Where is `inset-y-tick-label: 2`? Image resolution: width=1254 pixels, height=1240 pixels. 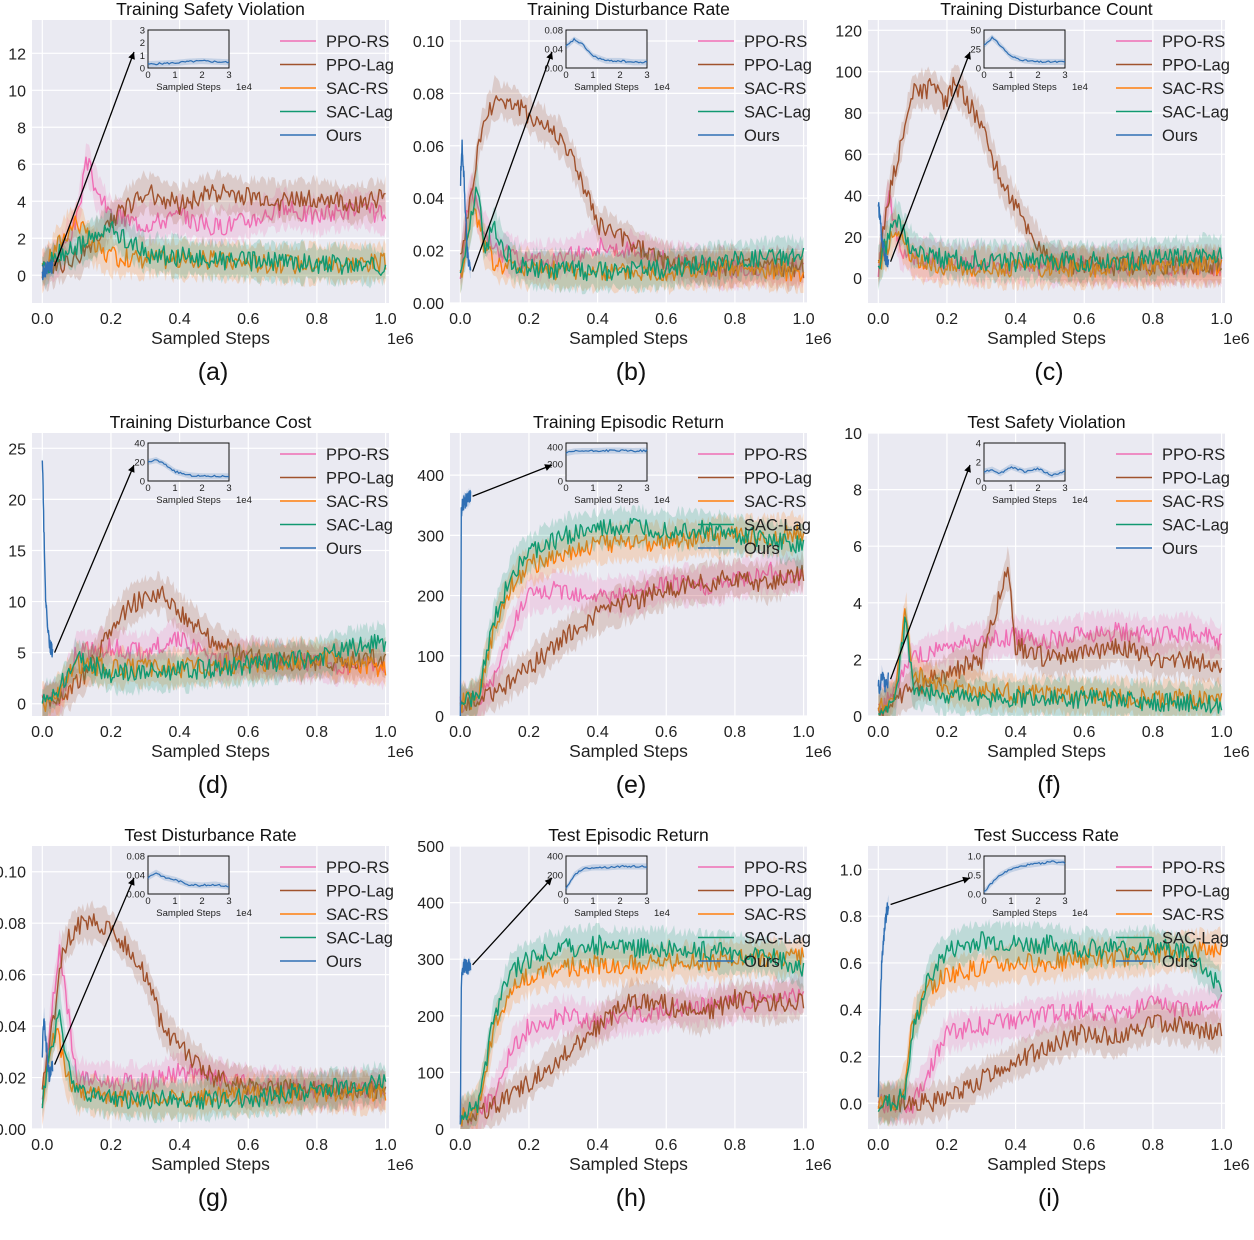 inset-y-tick-label: 2 is located at coordinates (142, 43).